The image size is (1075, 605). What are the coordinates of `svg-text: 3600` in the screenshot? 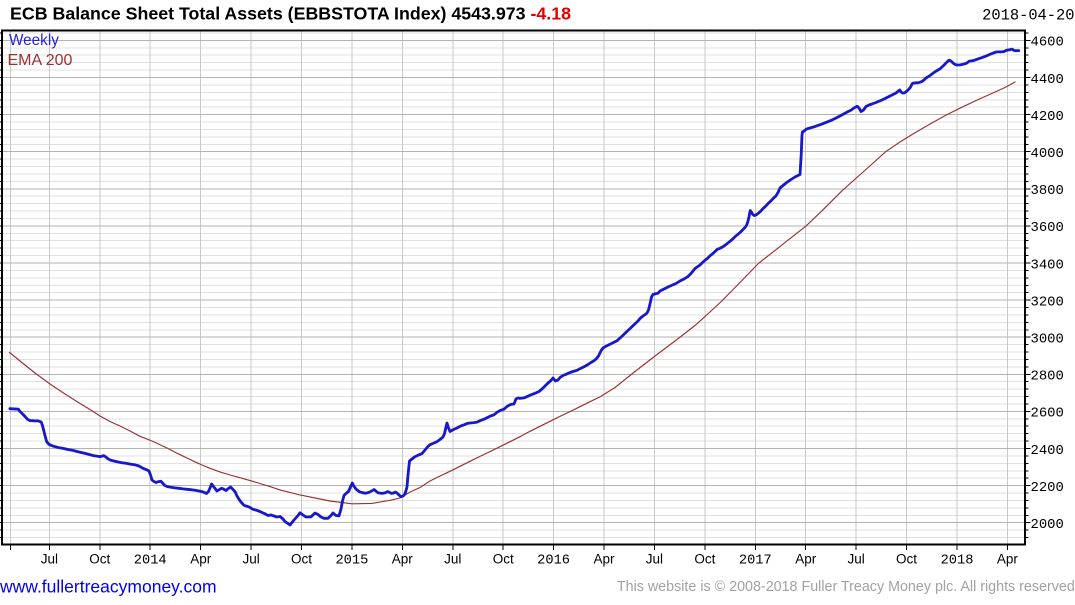 It's located at (1047, 228).